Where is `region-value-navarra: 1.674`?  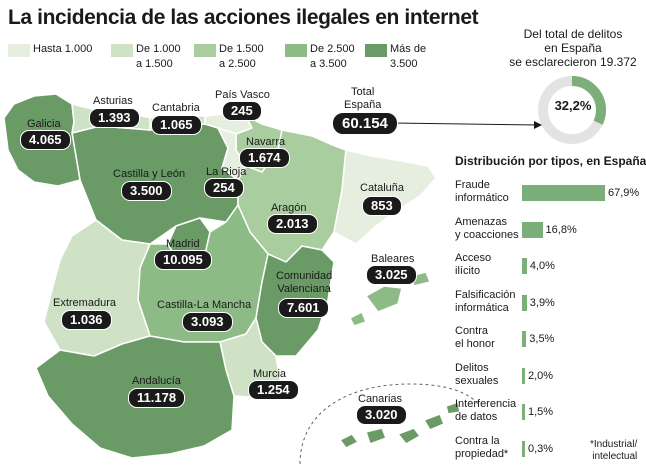 region-value-navarra: 1.674 is located at coordinates (264, 158).